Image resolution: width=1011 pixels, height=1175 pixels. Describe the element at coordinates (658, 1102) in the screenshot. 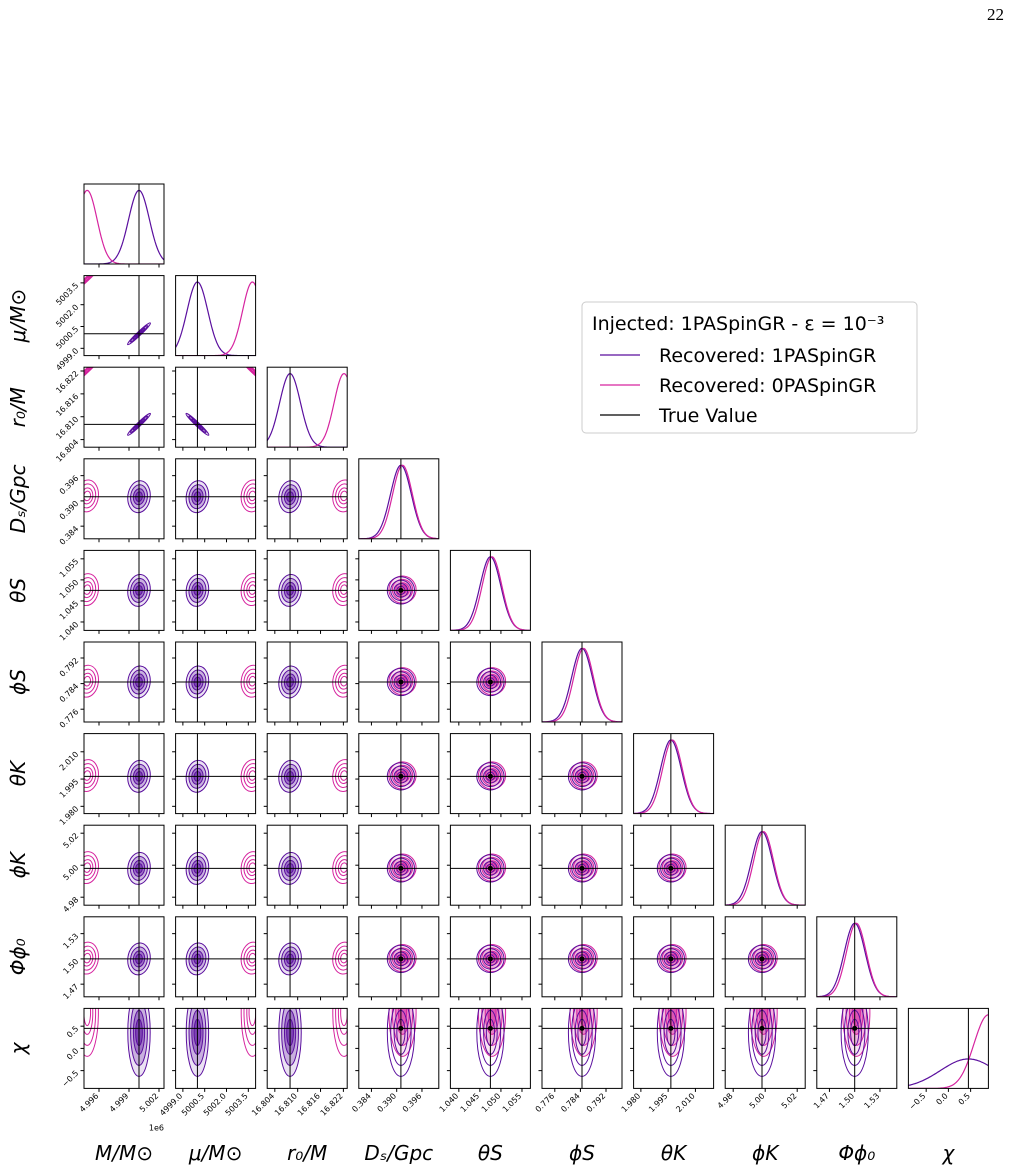

I see `x-tick-label: 1.995` at that location.